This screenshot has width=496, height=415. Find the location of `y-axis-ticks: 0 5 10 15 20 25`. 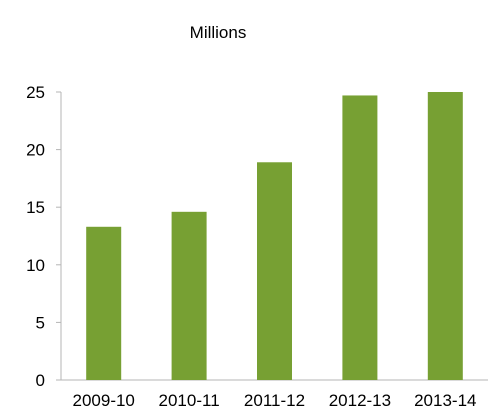

y-axis-ticks: 0 5 10 15 20 25 is located at coordinates (43, 236).